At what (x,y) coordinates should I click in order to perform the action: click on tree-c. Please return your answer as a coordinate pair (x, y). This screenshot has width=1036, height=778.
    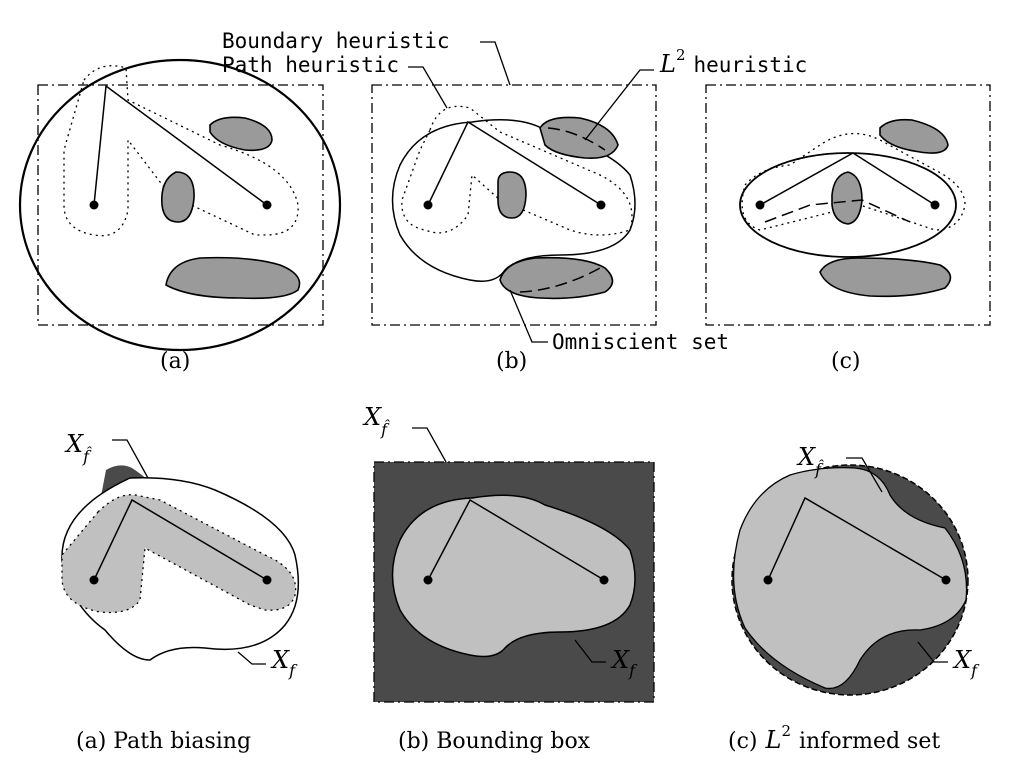
    Looking at the image, I should click on (847, 179).